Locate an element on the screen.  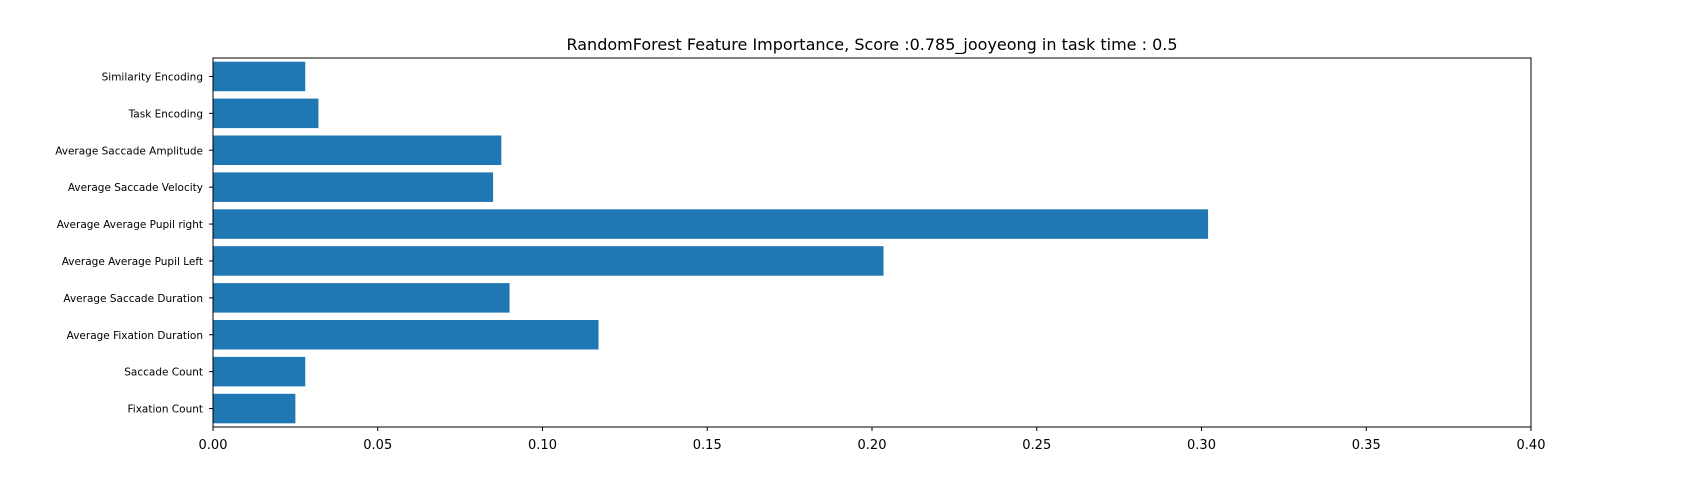
bar-task-encoding is located at coordinates (266, 113).